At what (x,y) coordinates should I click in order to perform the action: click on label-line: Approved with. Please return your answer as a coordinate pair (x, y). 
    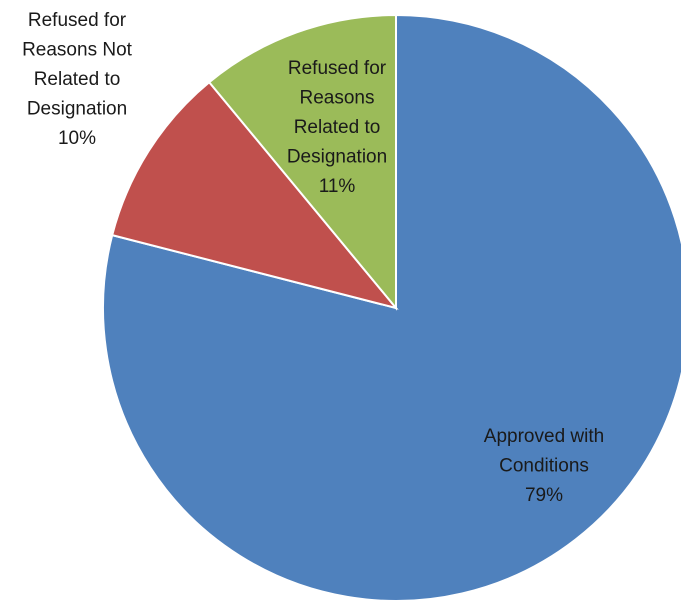
    Looking at the image, I should click on (544, 436).